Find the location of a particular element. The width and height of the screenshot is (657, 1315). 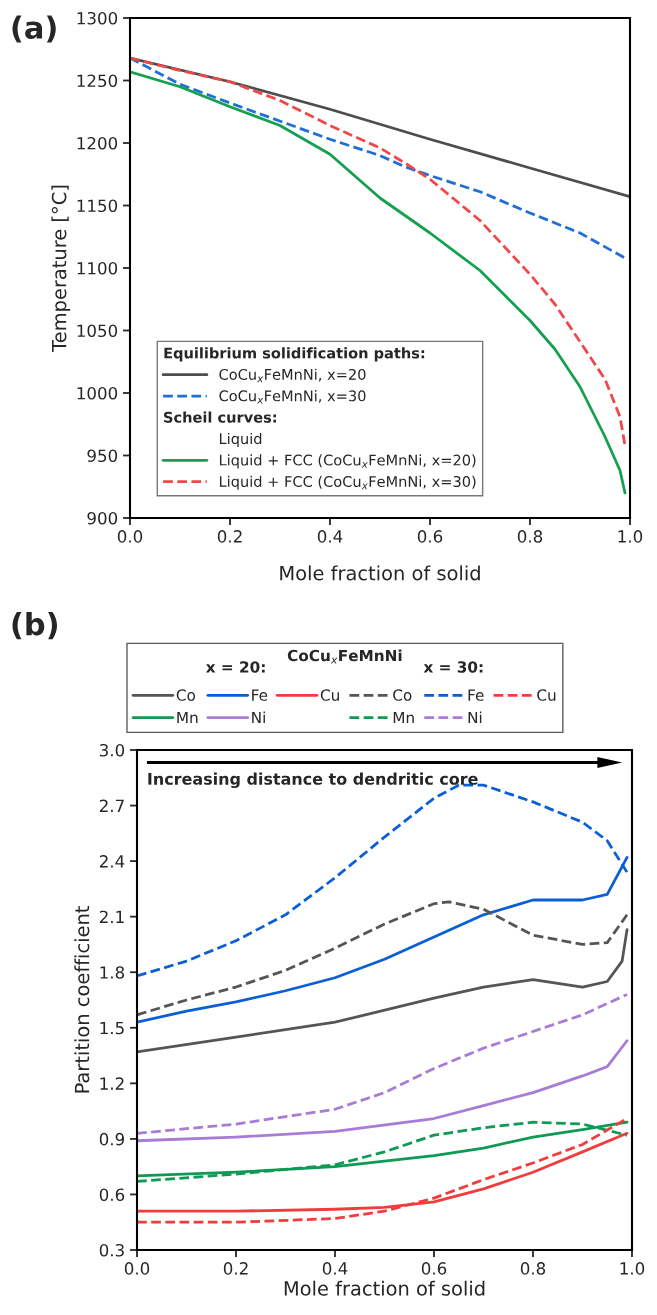

legend-title: Equilibrium solidification paths: is located at coordinates (294, 354).